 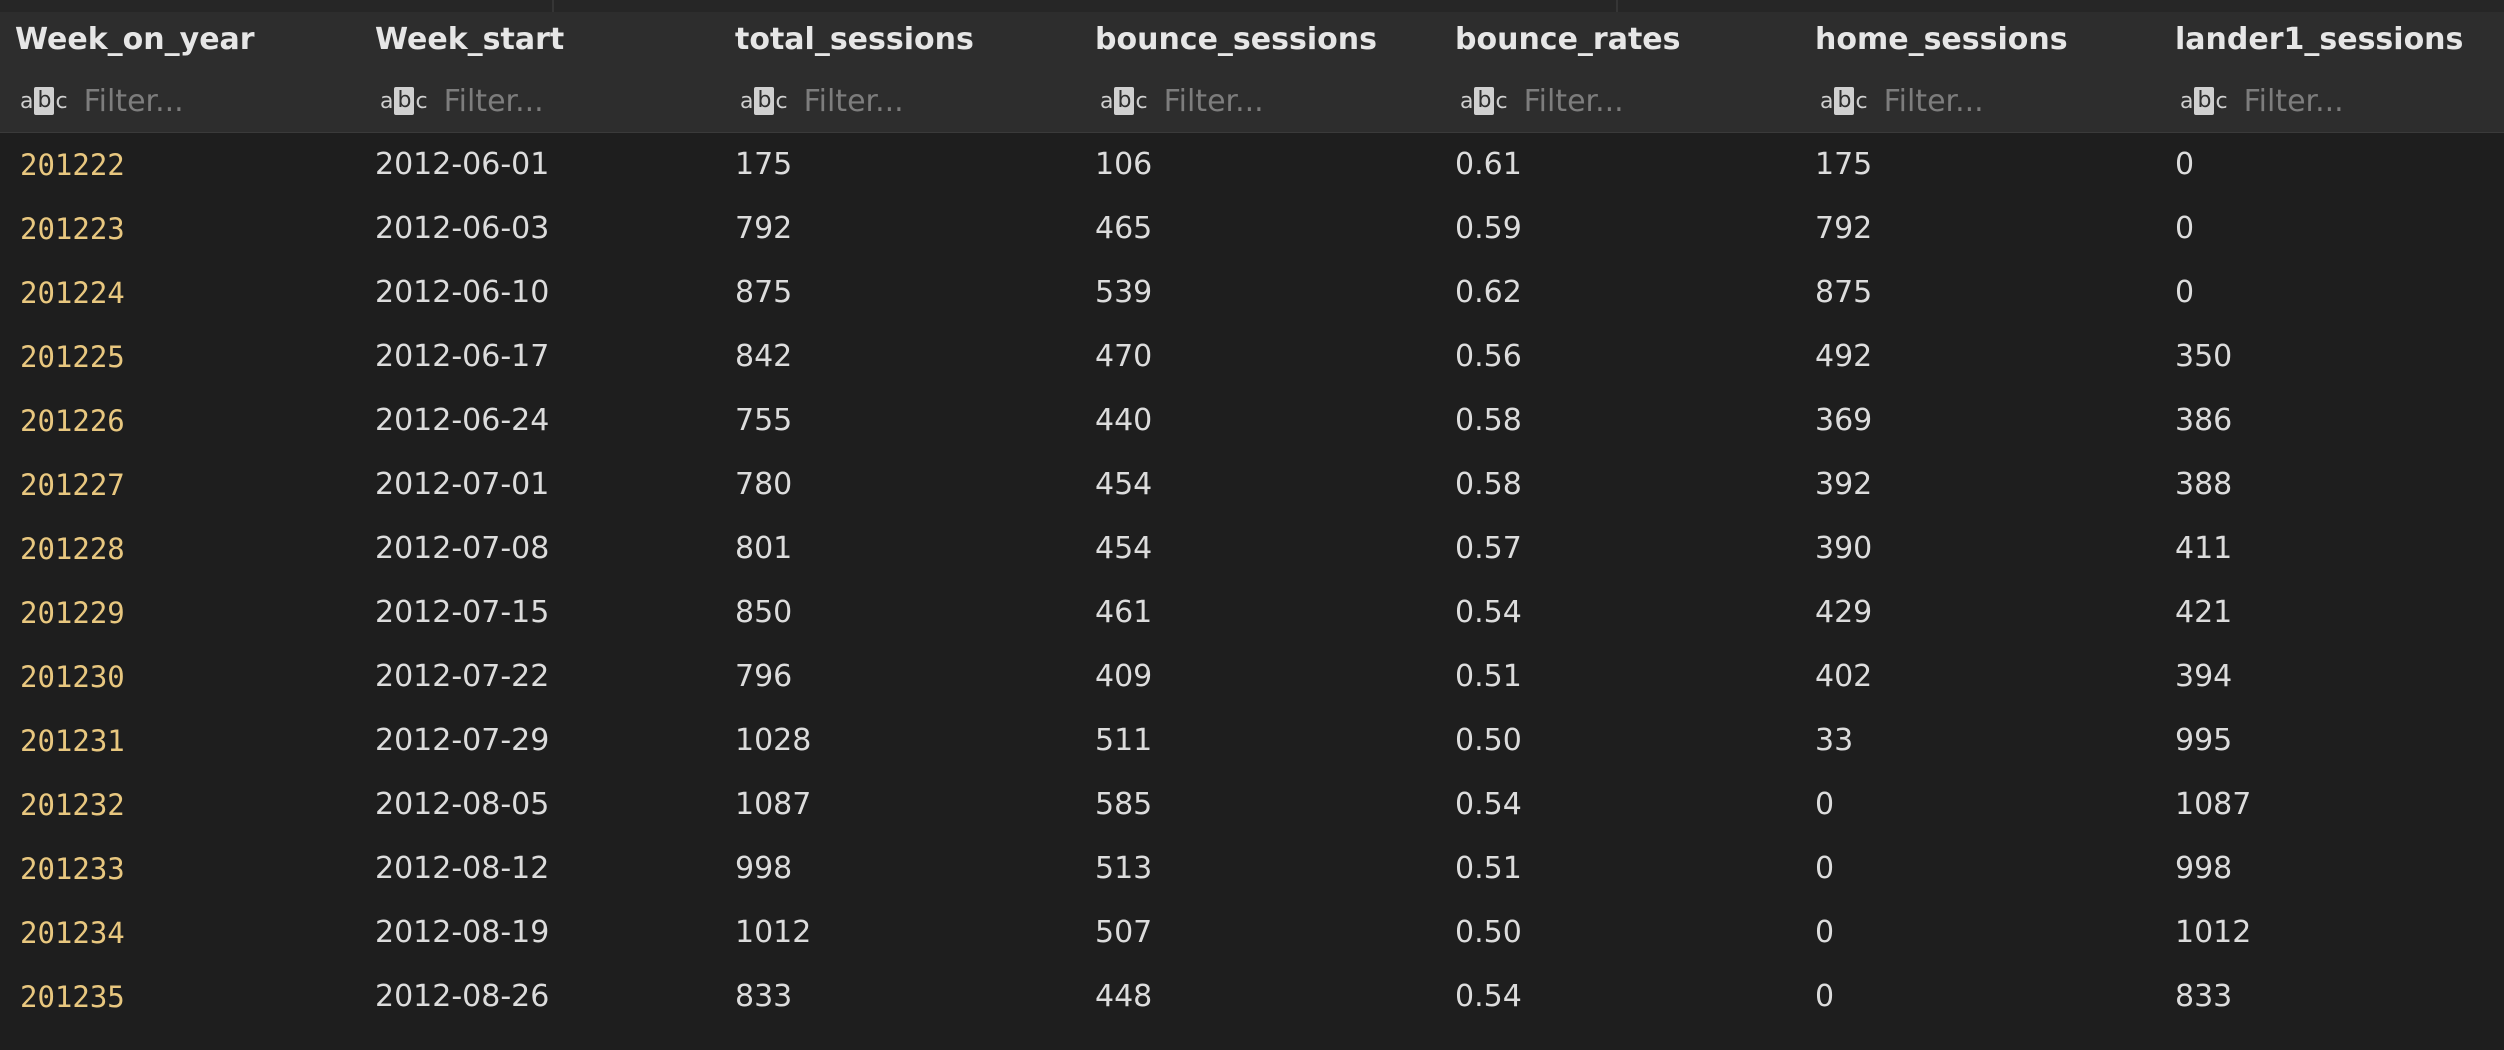 What do you see at coordinates (1124, 228) in the screenshot?
I see `table-cell: 465` at bounding box center [1124, 228].